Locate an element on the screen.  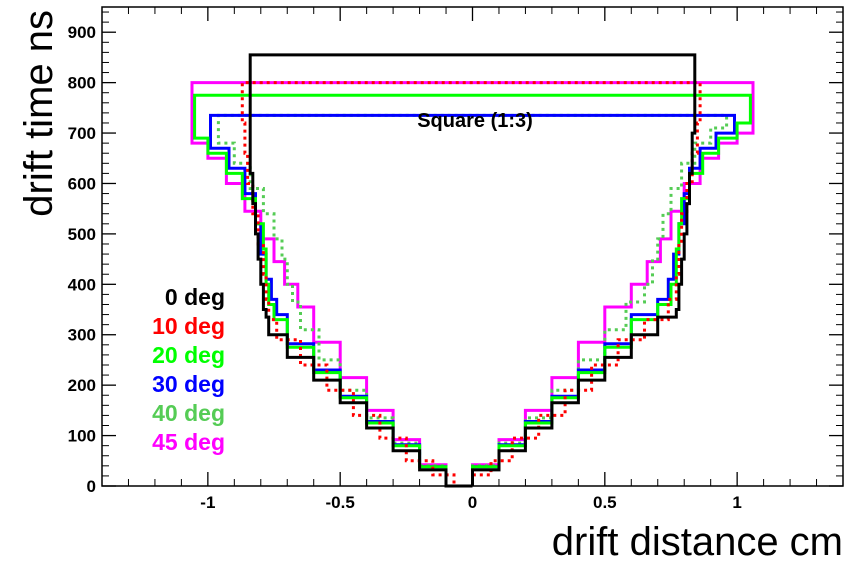
y-tick-label: 100 is located at coordinates (82, 436).